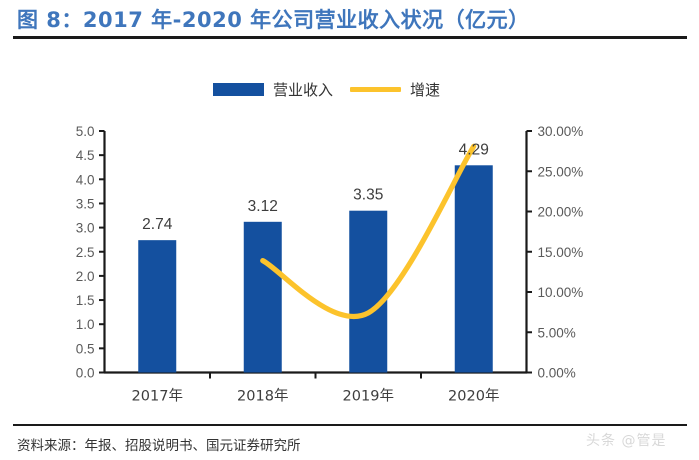 The image size is (699, 460). I want to click on bar-value-labels: 2.74 3.12 3.35 4.29, so click(315, 187).